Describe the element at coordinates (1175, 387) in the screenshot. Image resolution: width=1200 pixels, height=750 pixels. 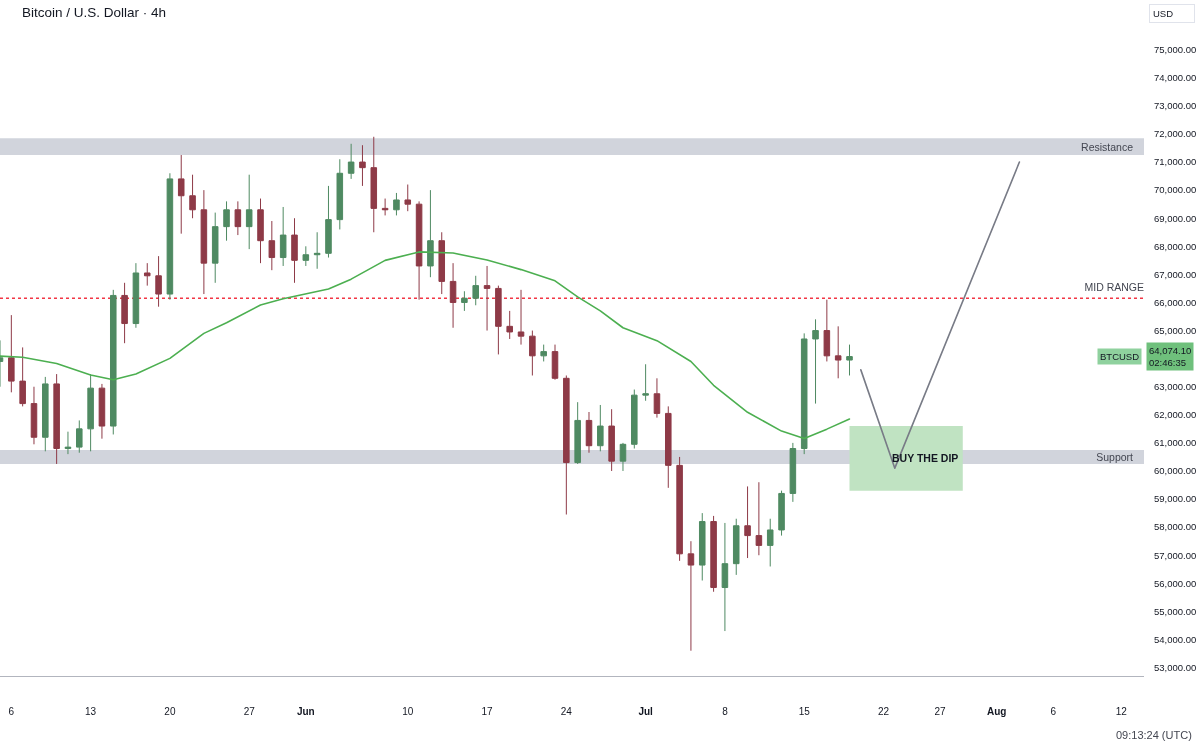
I see `y-tick-label: 63,000.00` at that location.